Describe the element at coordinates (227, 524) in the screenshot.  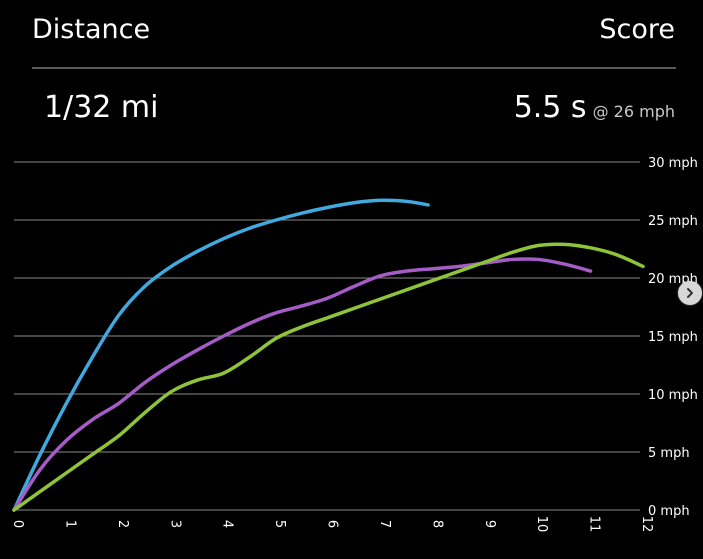
I see `x-tick-label: 4` at that location.